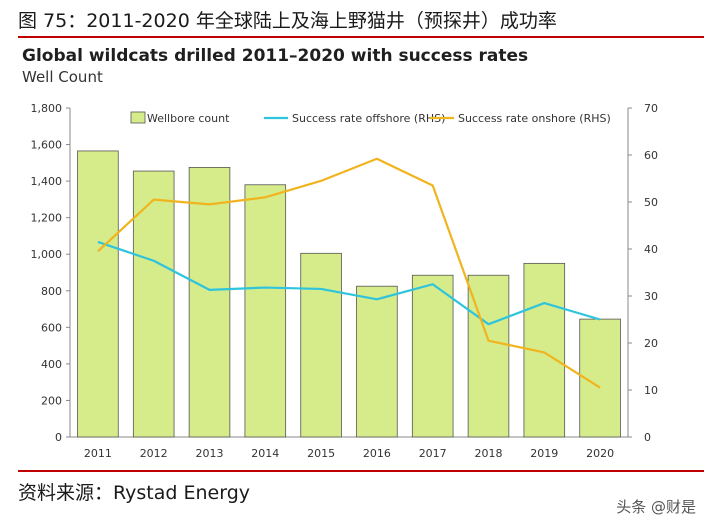 This screenshot has width=714, height=532. Describe the element at coordinates (134, 493) in the screenshot. I see `source-note: 资料来源：Rystad Energy` at that location.